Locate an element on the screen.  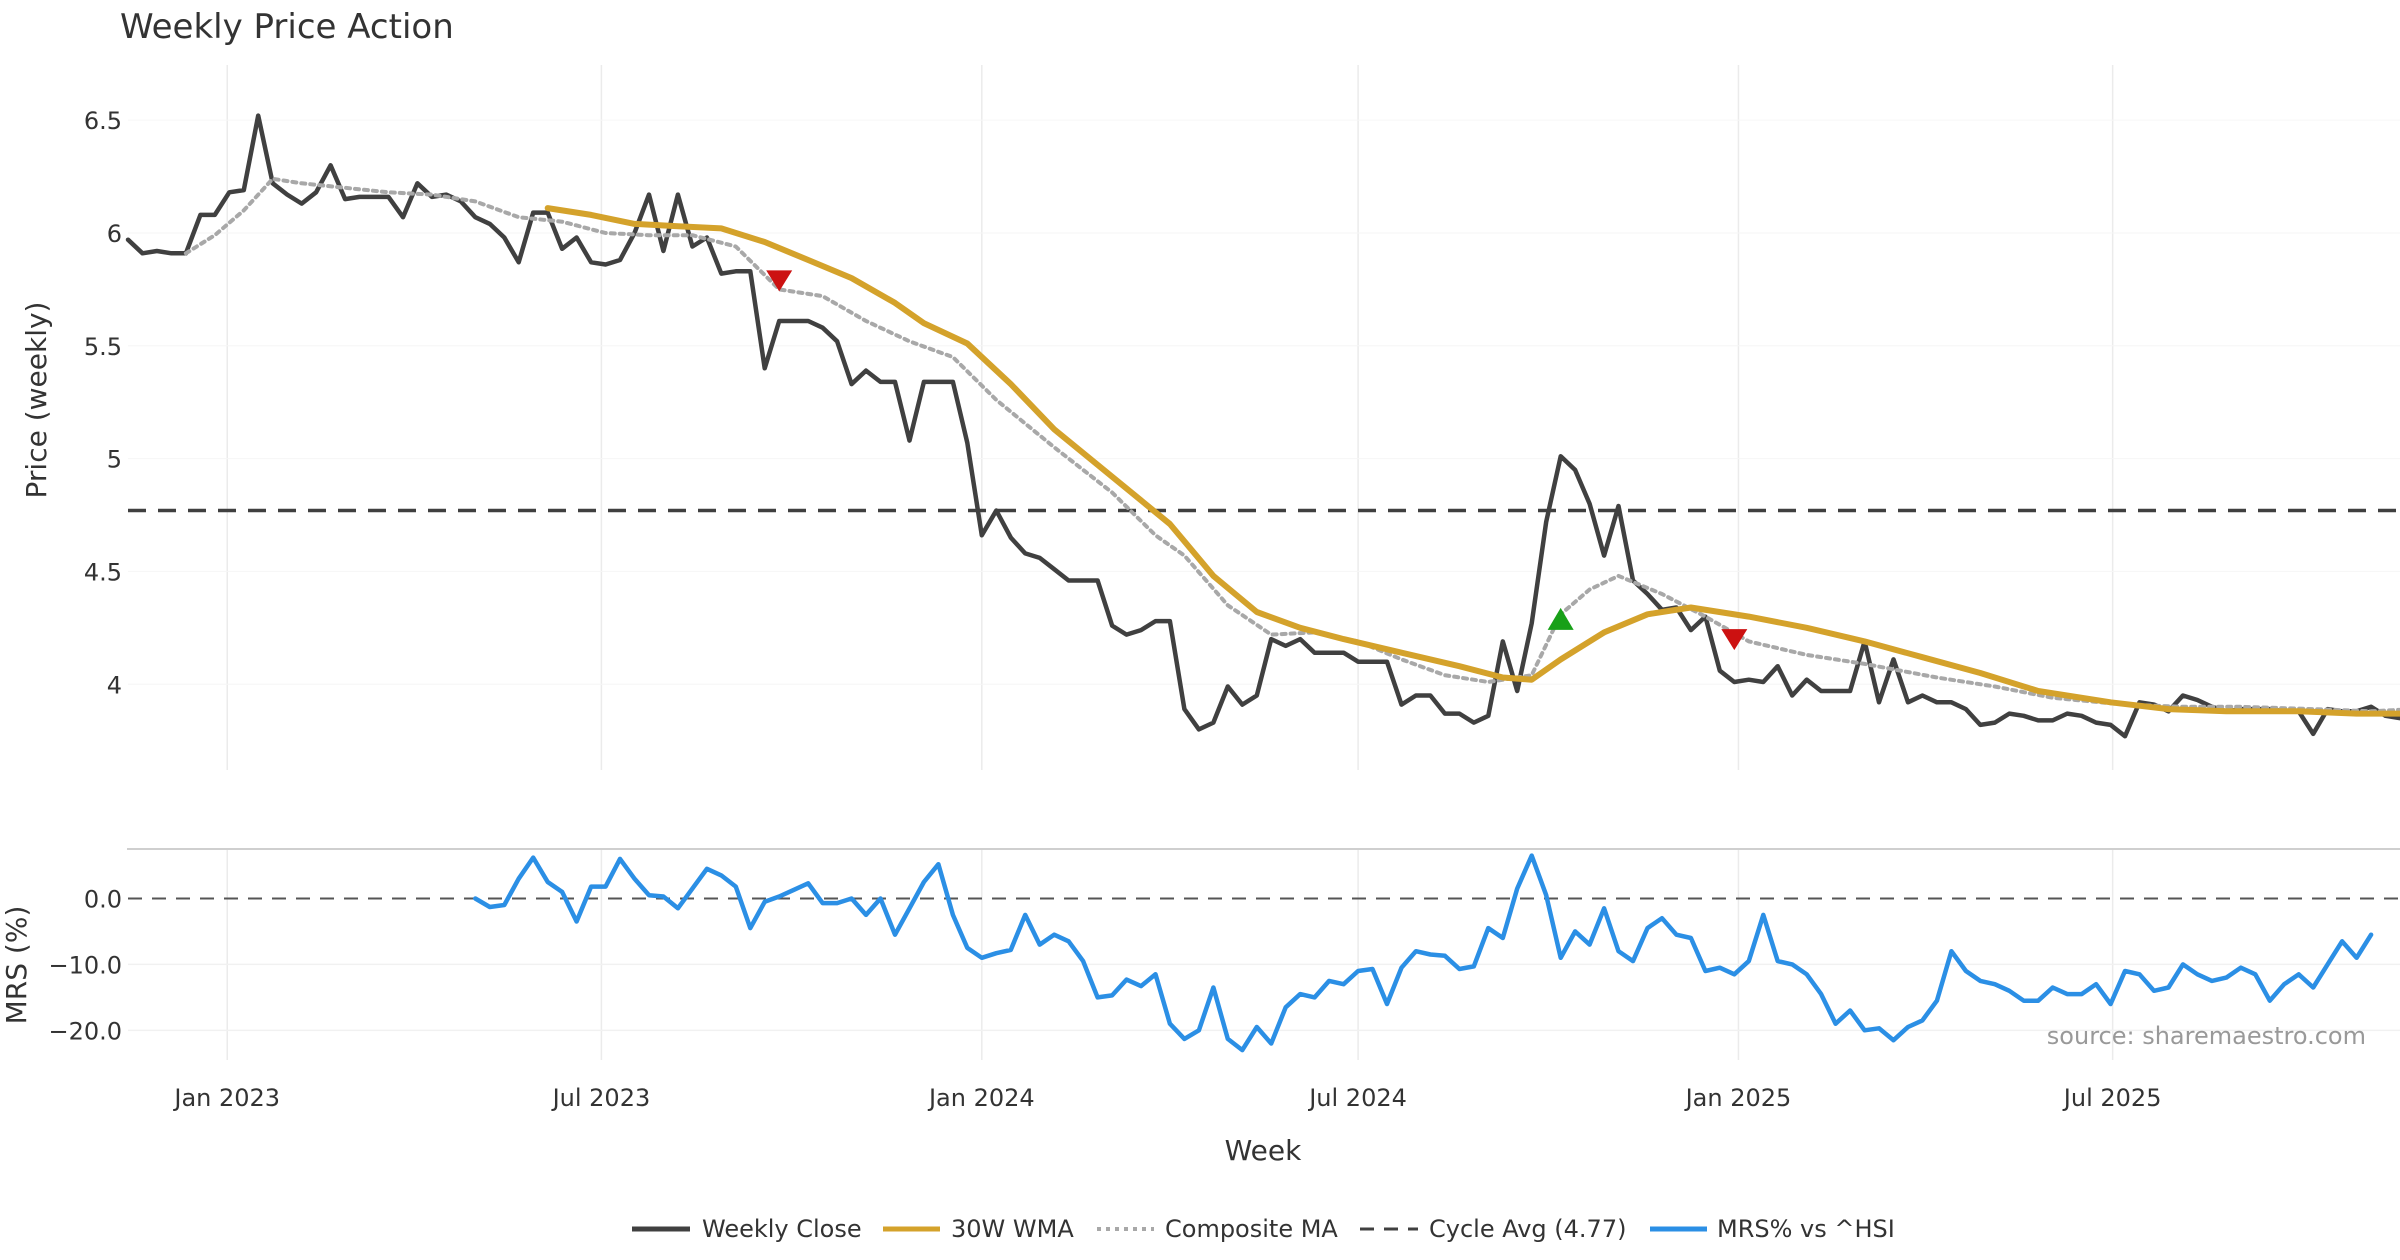
signal-markers is located at coordinates (1257, 460).